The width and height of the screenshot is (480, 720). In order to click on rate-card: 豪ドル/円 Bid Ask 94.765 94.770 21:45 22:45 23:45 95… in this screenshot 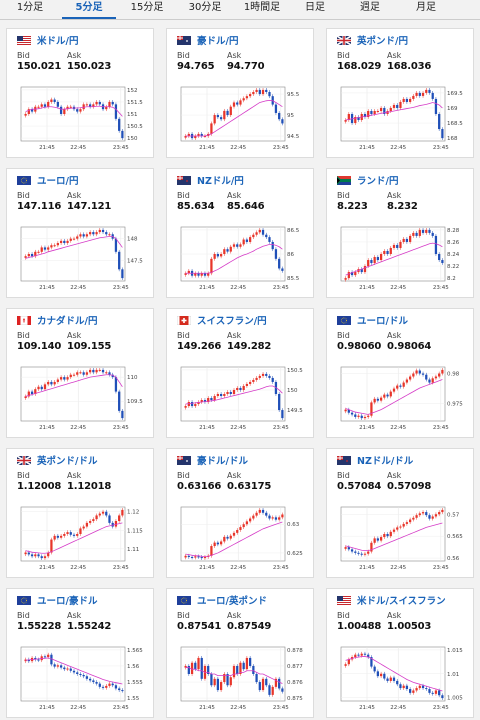, I will do `click(240, 93)`.